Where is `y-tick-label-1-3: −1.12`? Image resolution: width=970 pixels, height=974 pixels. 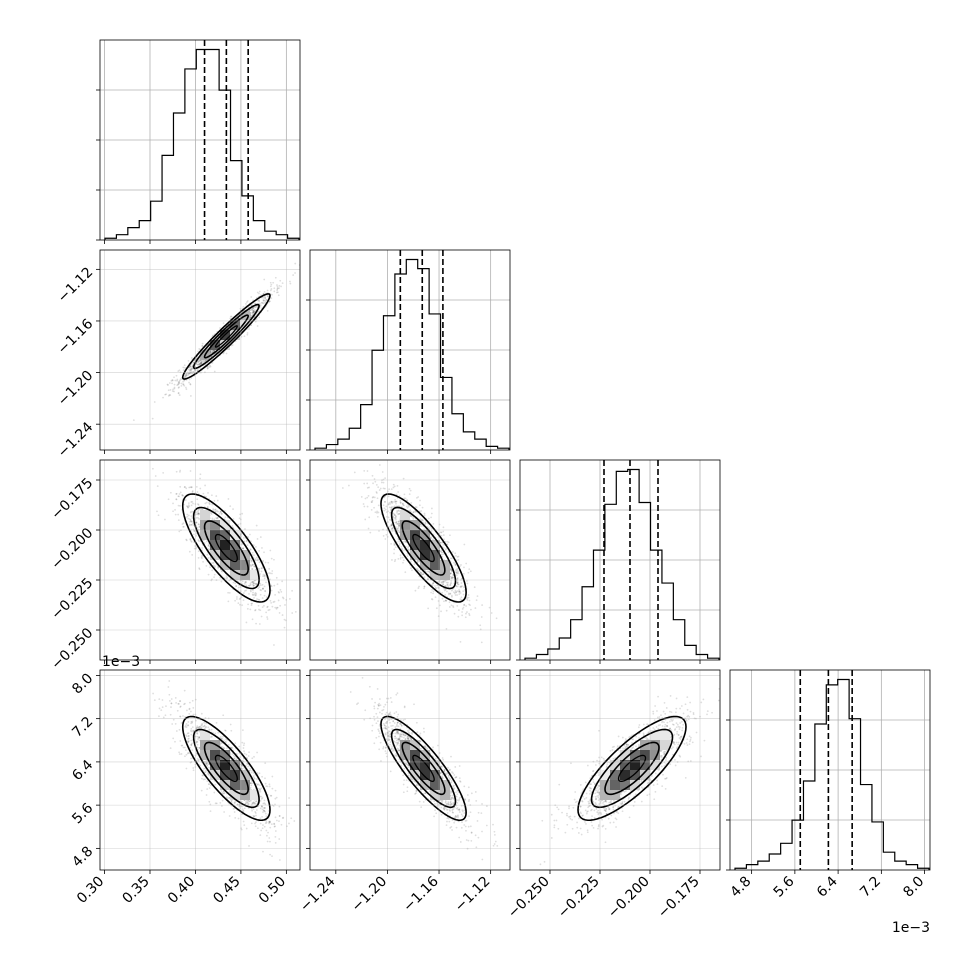
y-tick-label-1-3: −1.12 is located at coordinates (76, 285).